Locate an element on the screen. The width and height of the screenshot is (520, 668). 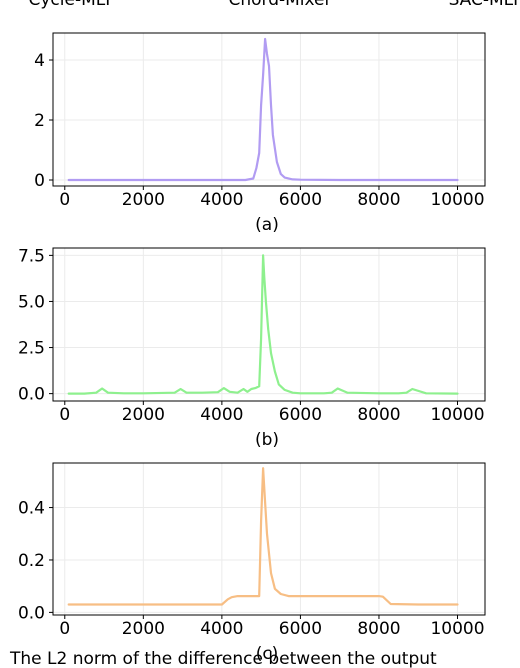
x-tick-label: 0 is located at coordinates (64, 415).